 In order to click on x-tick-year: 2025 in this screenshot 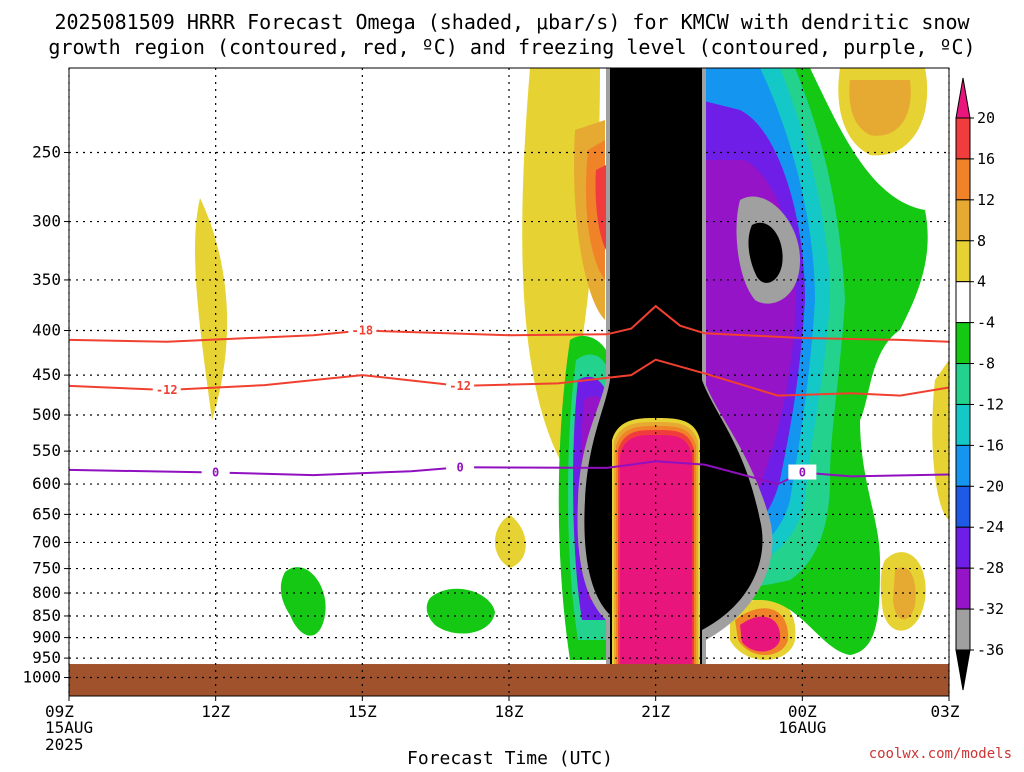, I will do `click(64, 744)`.